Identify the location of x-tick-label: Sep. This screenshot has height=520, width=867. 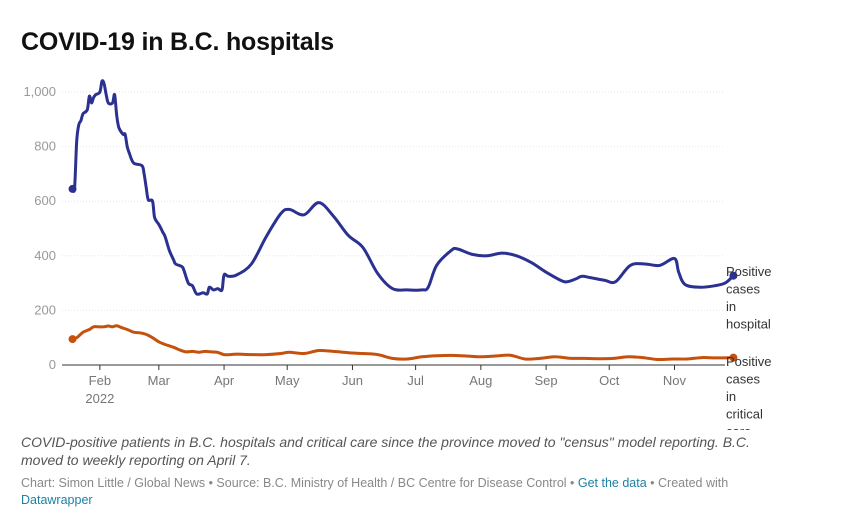
(546, 380).